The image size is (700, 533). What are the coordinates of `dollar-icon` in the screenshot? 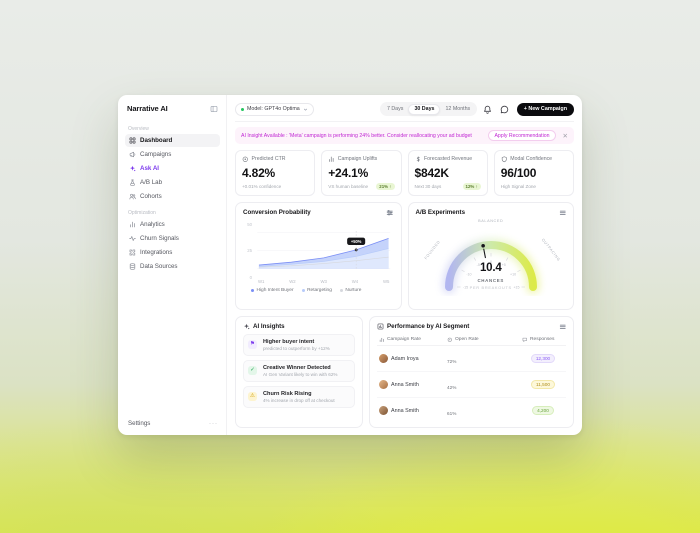 It's located at (418, 159).